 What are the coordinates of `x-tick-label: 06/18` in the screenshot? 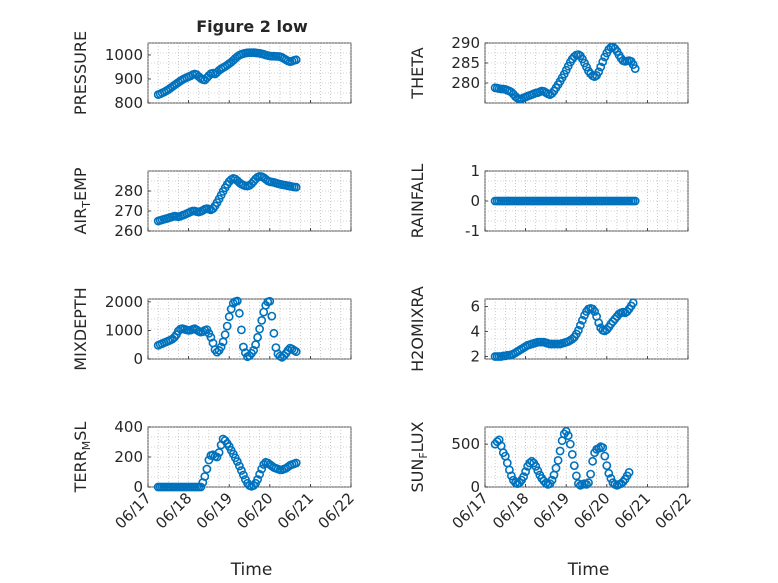 It's located at (173, 510).